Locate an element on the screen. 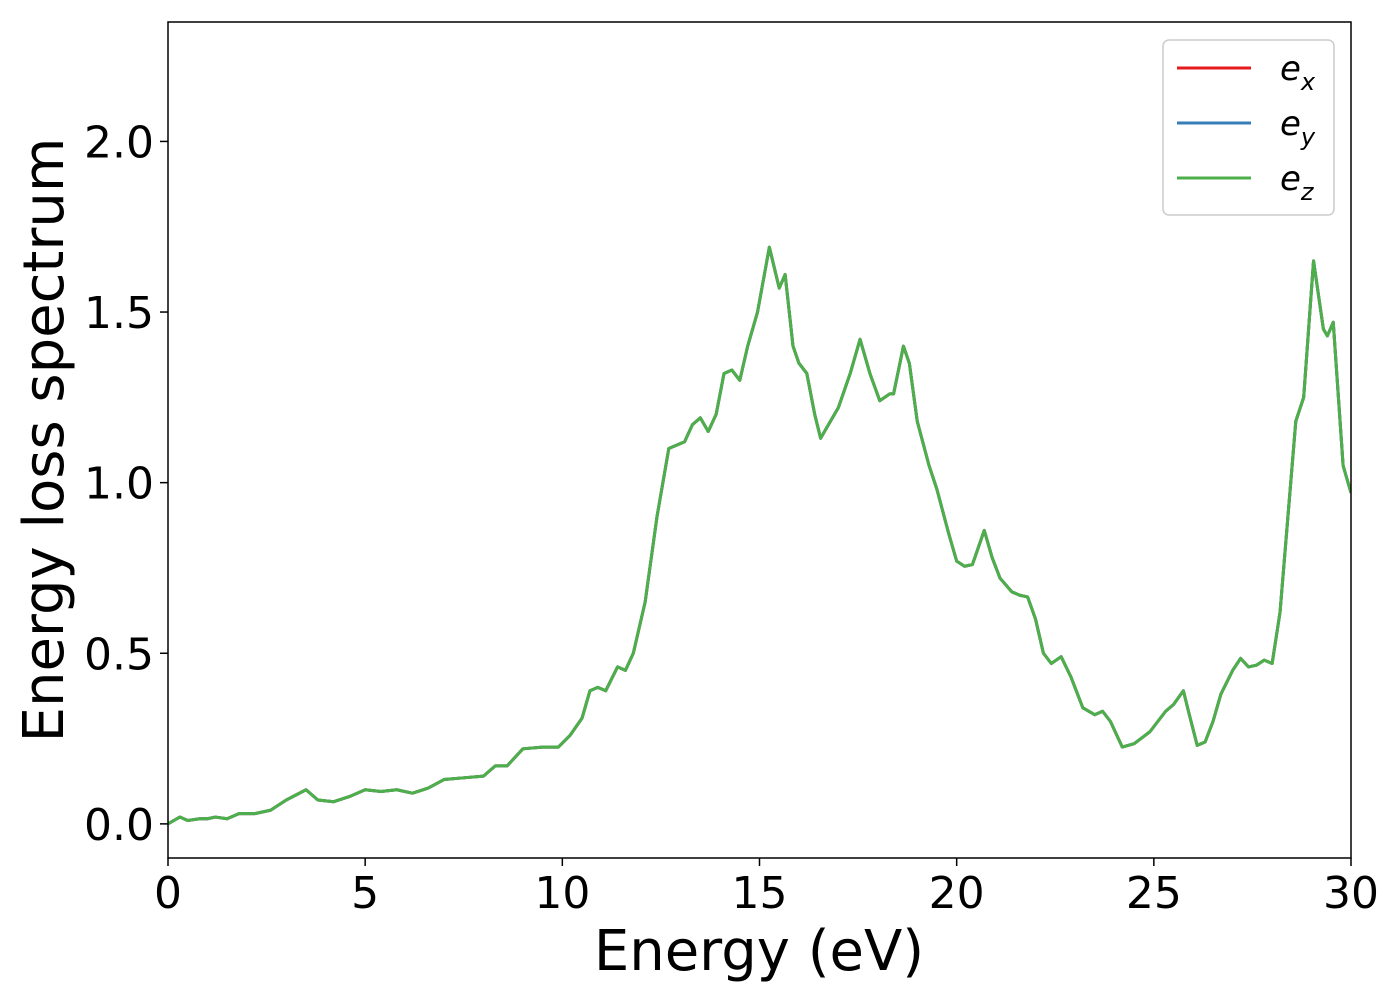 This screenshot has width=1400, height=1000. x-tick-label: 0 is located at coordinates (168, 893).